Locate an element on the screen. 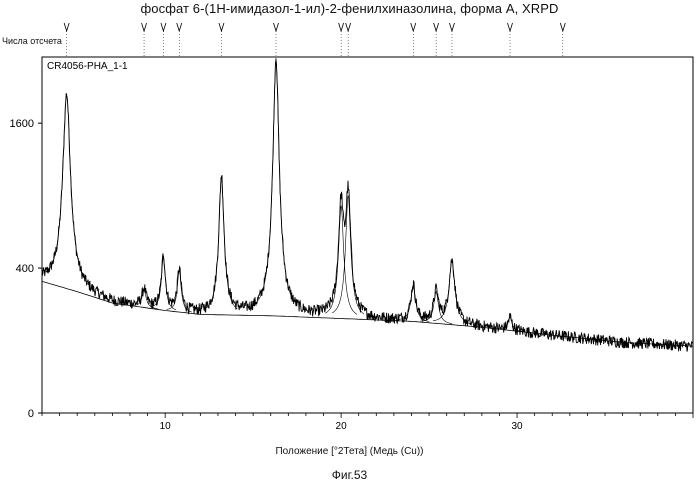 The image size is (699, 485). figure-caption: Фиг.53 is located at coordinates (349, 475).